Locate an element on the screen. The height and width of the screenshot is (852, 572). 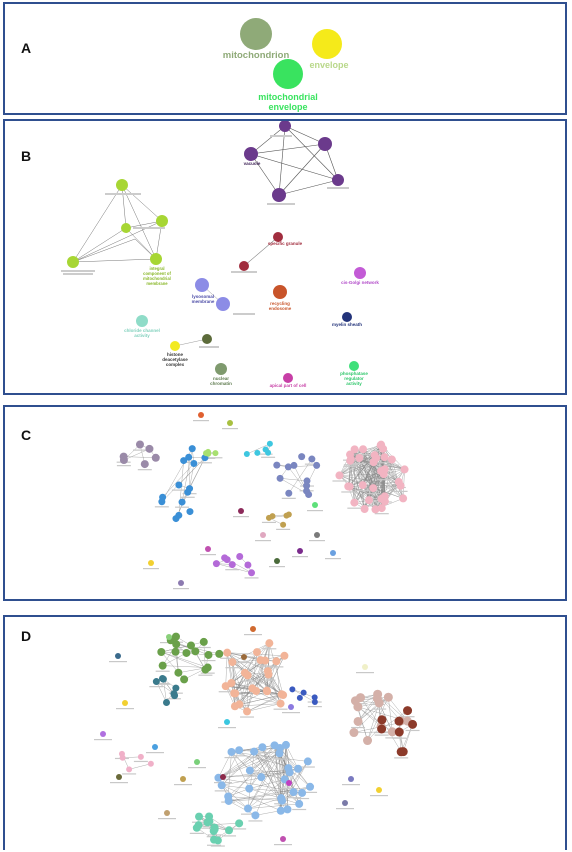
node-mitochondrion is located at coordinates (256, 34).